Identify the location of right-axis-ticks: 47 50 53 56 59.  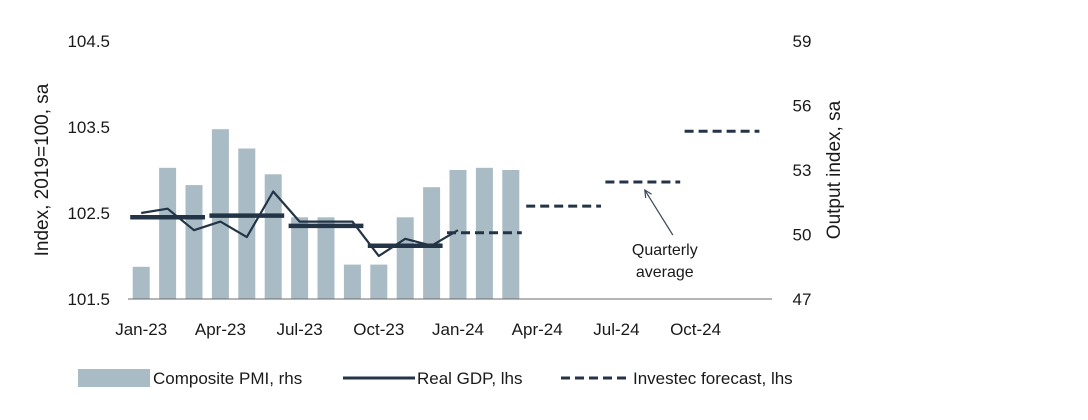
(802, 170).